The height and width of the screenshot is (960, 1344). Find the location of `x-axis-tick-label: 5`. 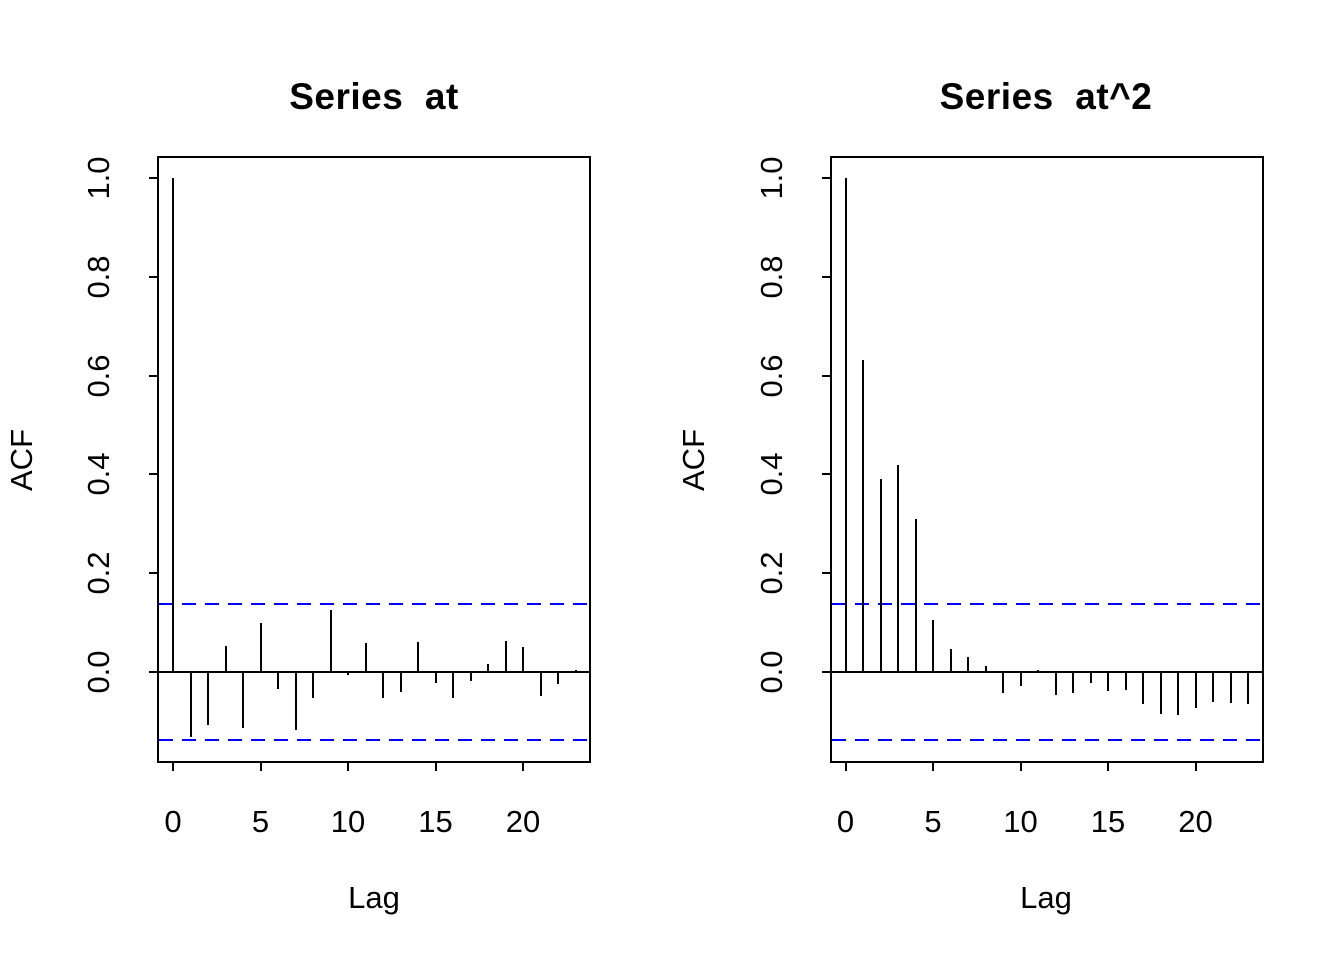

x-axis-tick-label: 5 is located at coordinates (933, 821).